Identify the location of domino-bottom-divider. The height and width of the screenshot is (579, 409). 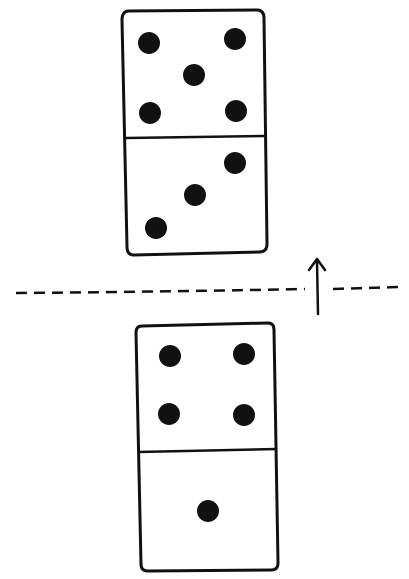
(207, 450).